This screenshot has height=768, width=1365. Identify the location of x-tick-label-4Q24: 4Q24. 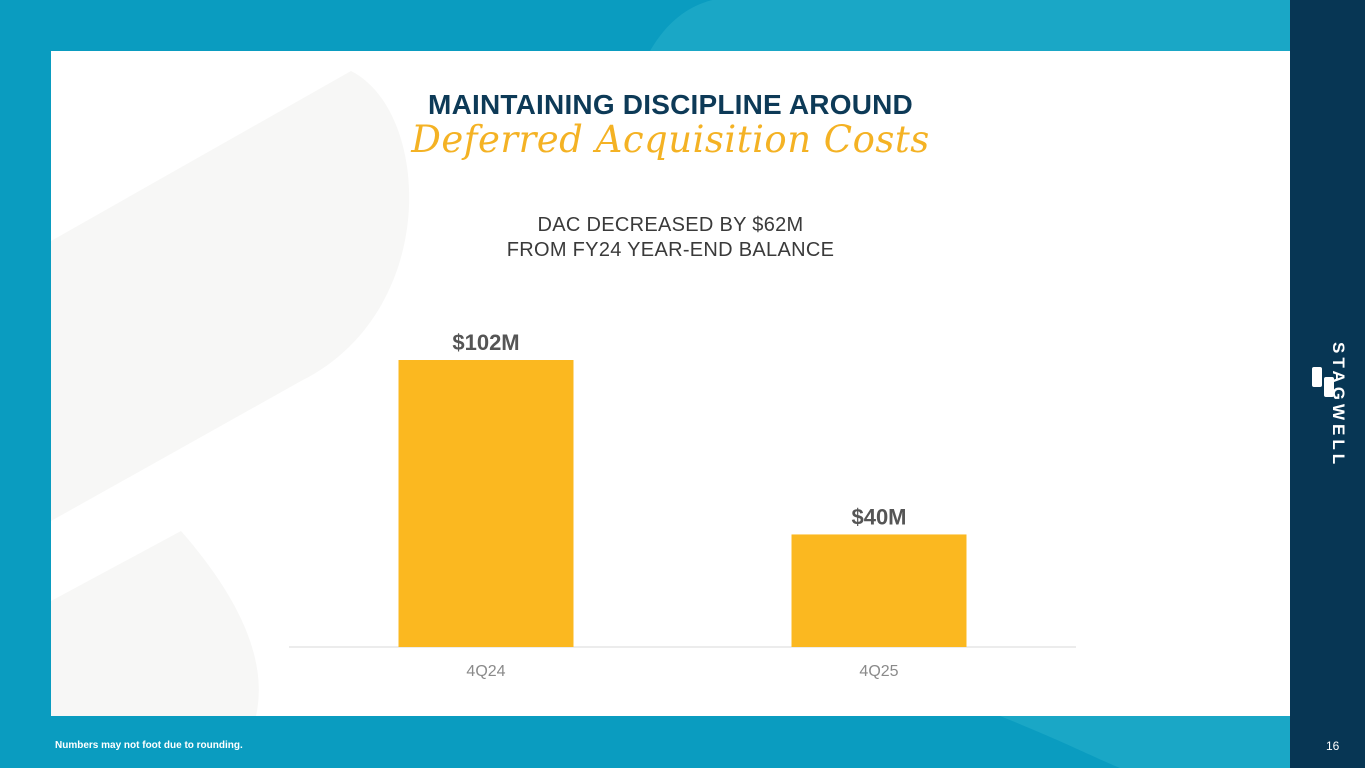
(485, 671).